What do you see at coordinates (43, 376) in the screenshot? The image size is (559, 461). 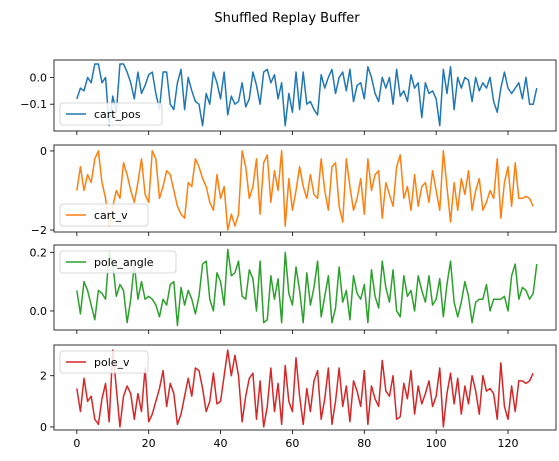 I see `y-tick-label: 2` at bounding box center [43, 376].